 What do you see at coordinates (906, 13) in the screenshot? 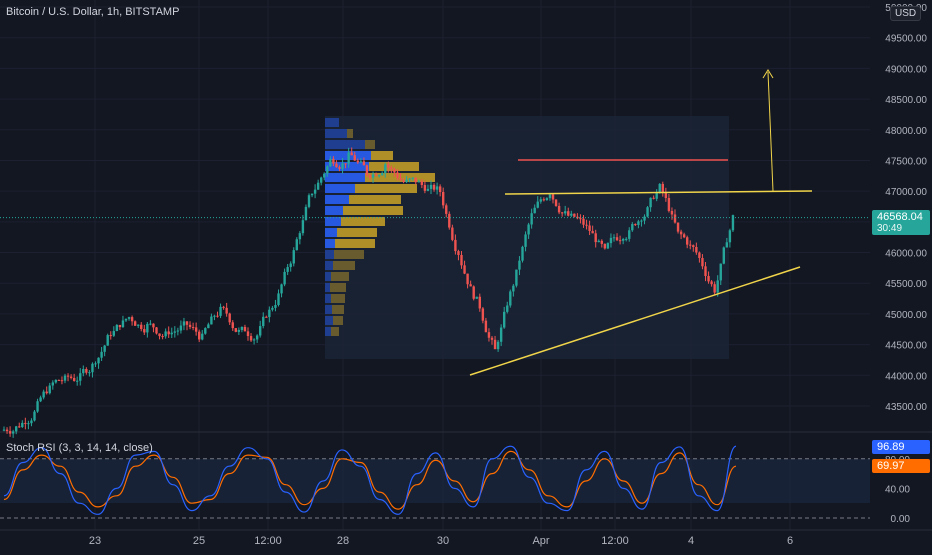
I see `currency-button: USD` at bounding box center [906, 13].